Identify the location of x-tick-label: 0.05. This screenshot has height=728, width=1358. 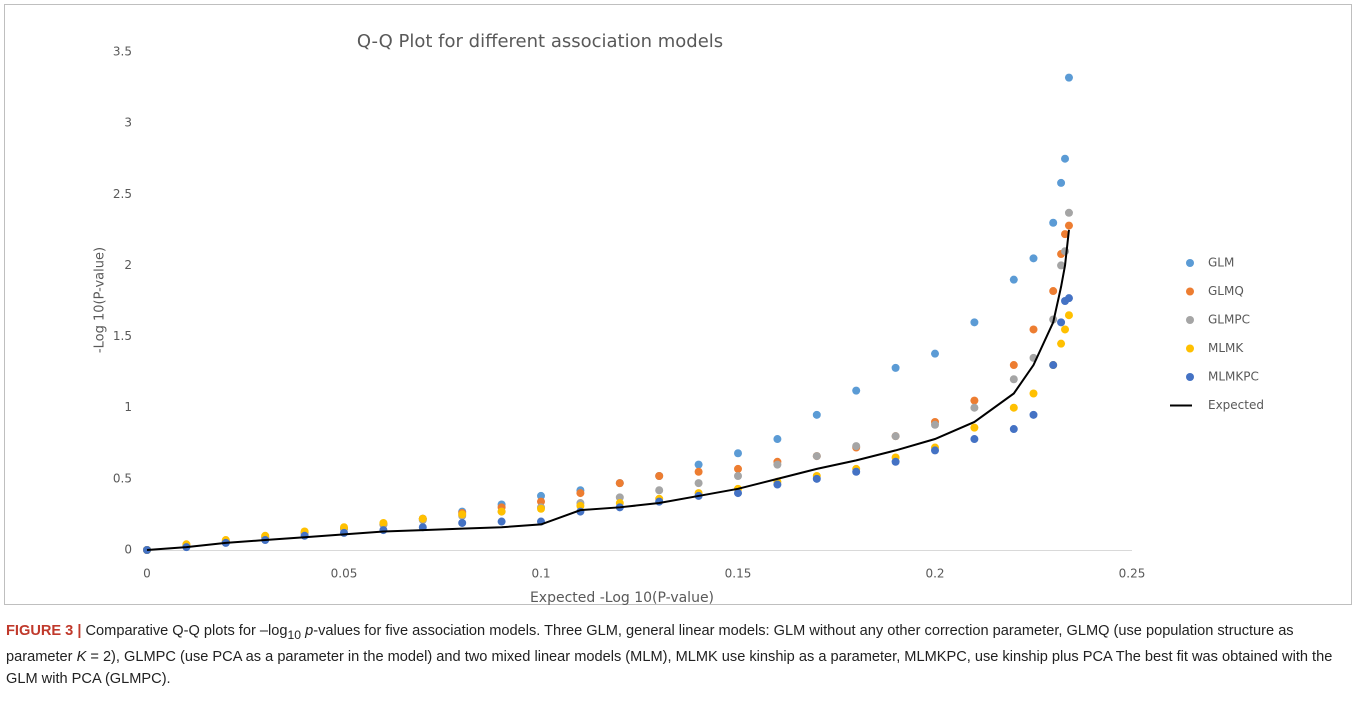
(344, 574).